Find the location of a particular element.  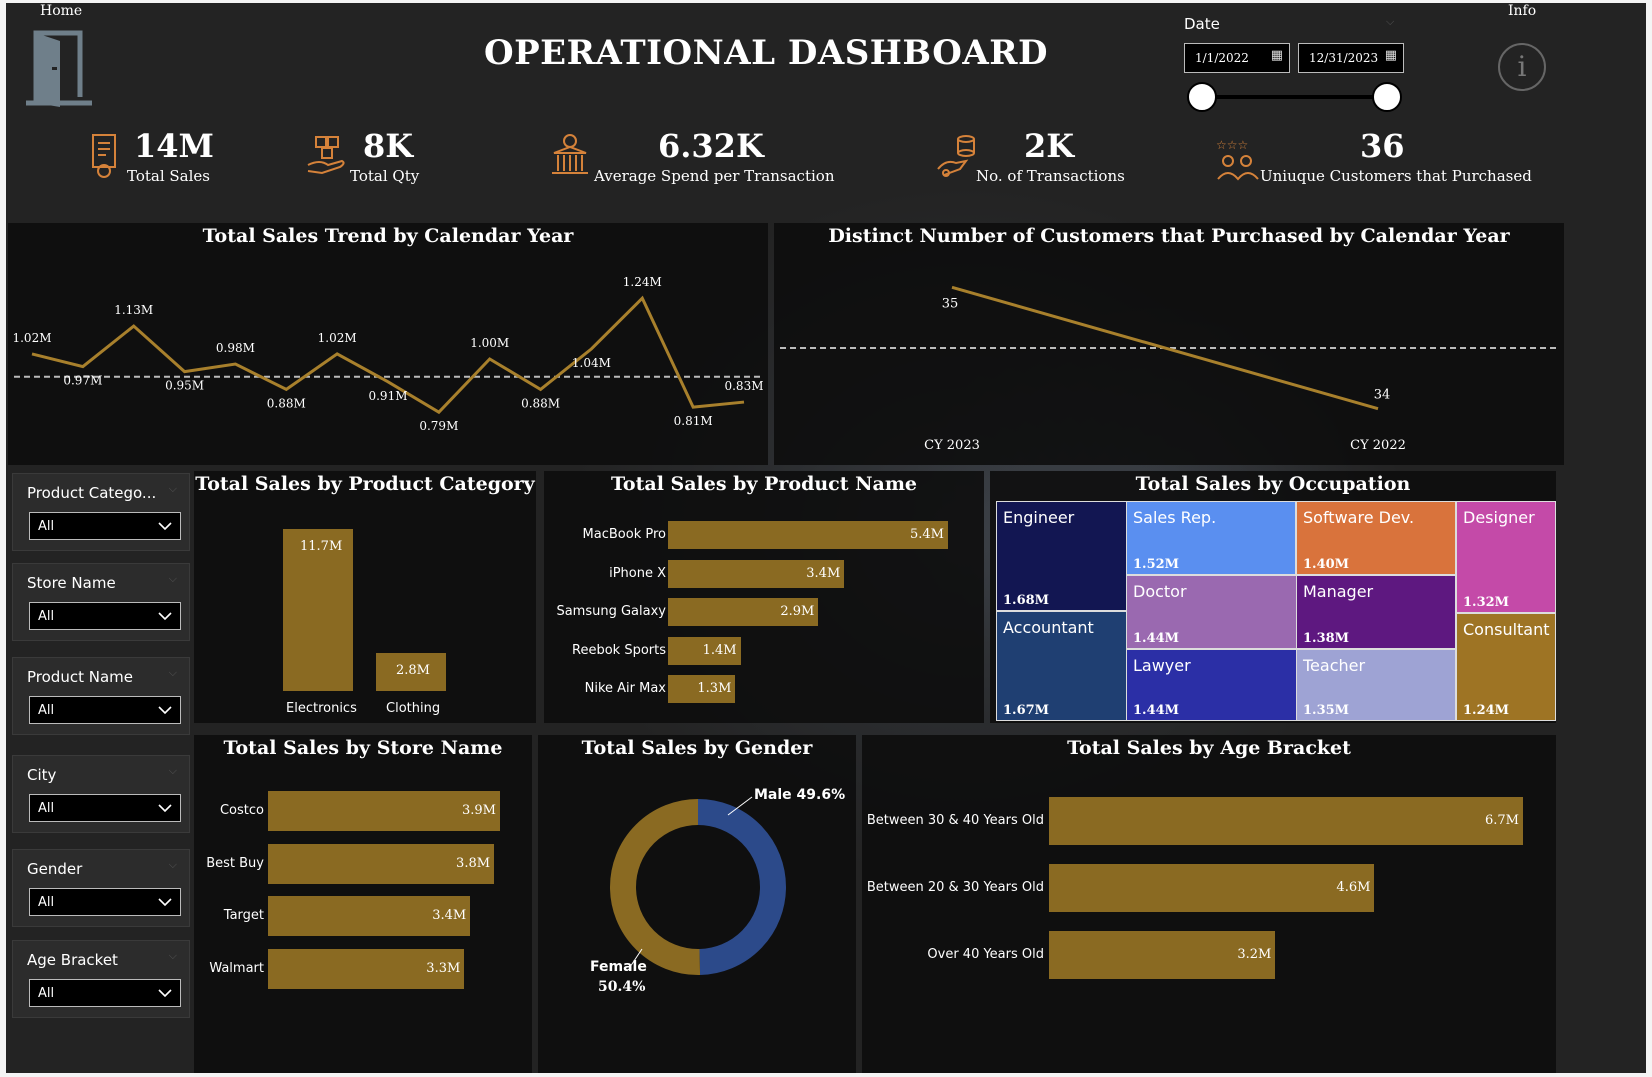

calendar-icon: ▦ is located at coordinates (1390, 55).